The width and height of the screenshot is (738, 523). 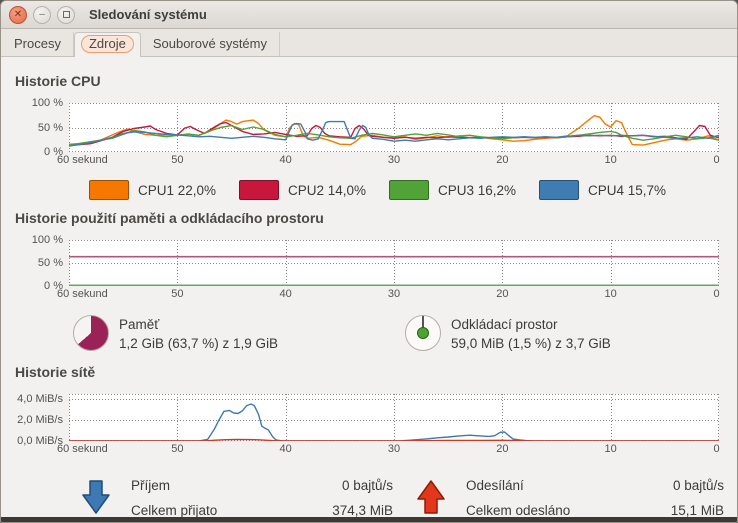 I want to click on network-x-axis-label: 60 sekund, so click(x=82, y=449).